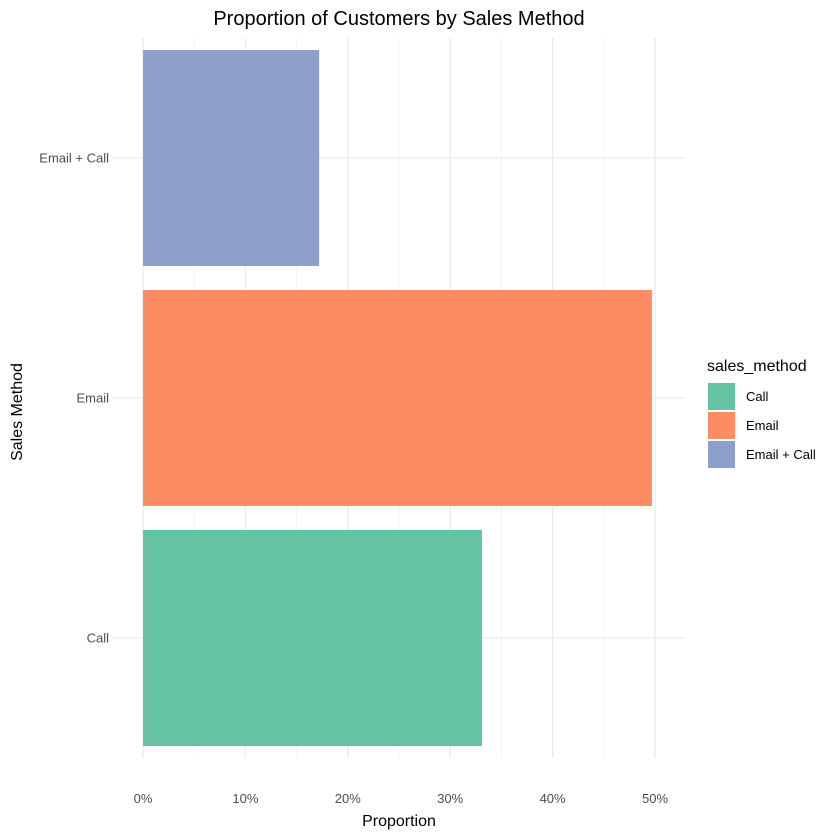  What do you see at coordinates (398, 19) in the screenshot?
I see `chart-title: Proportion of Customers by Sales Method` at bounding box center [398, 19].